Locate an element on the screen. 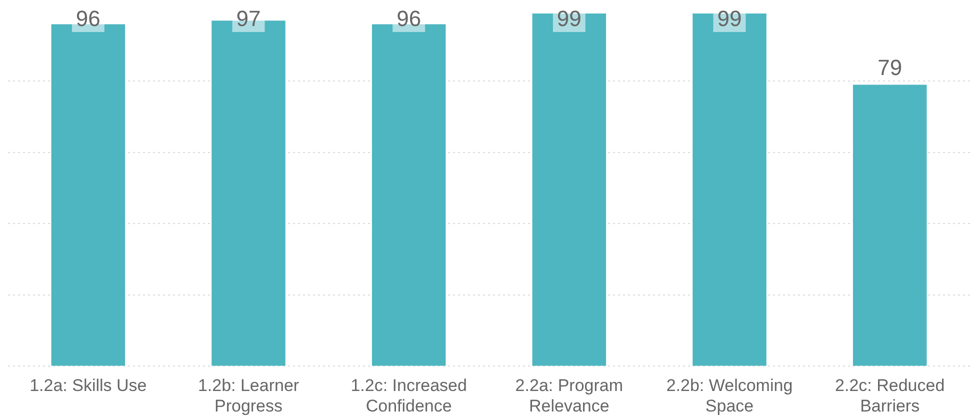  x-tick-label: 1.2a: Skills Use is located at coordinates (88, 386).